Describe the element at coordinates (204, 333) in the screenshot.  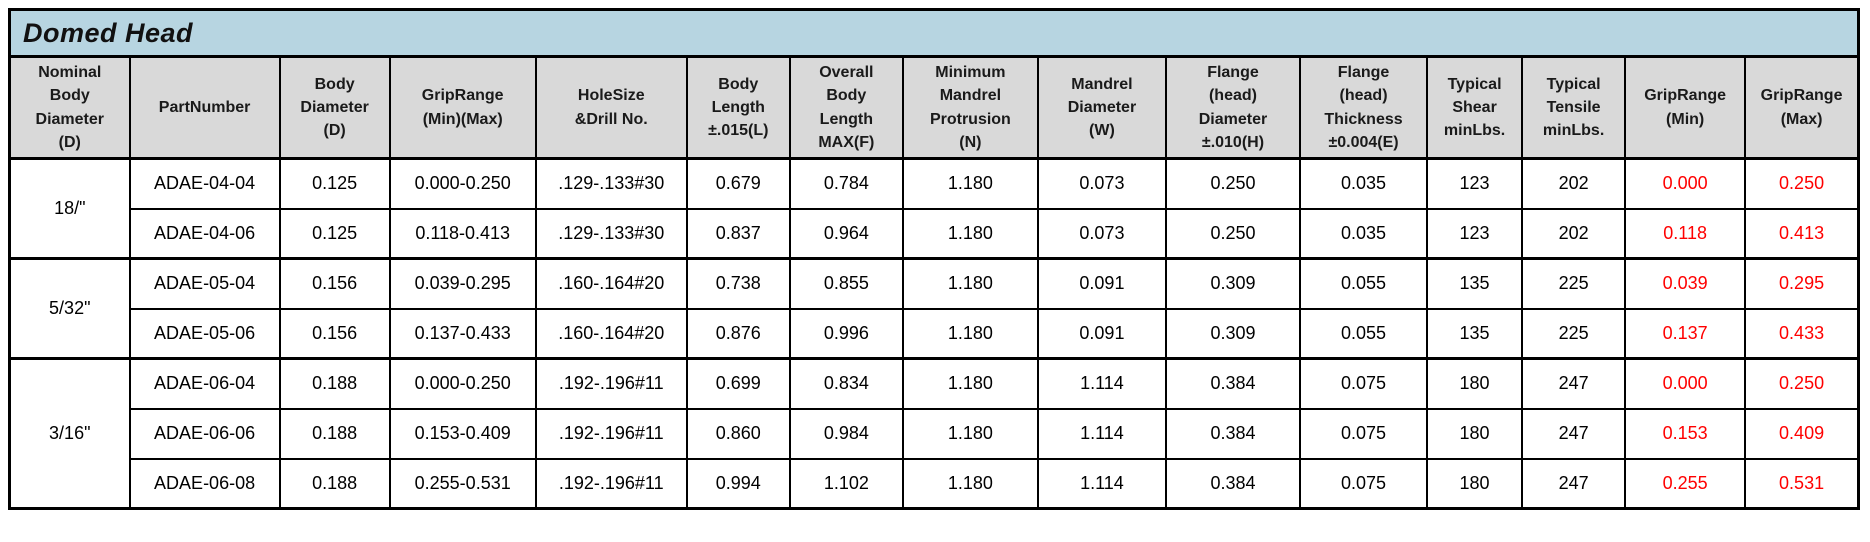
I see `cell-part-number: ADAE-05-06` at that location.